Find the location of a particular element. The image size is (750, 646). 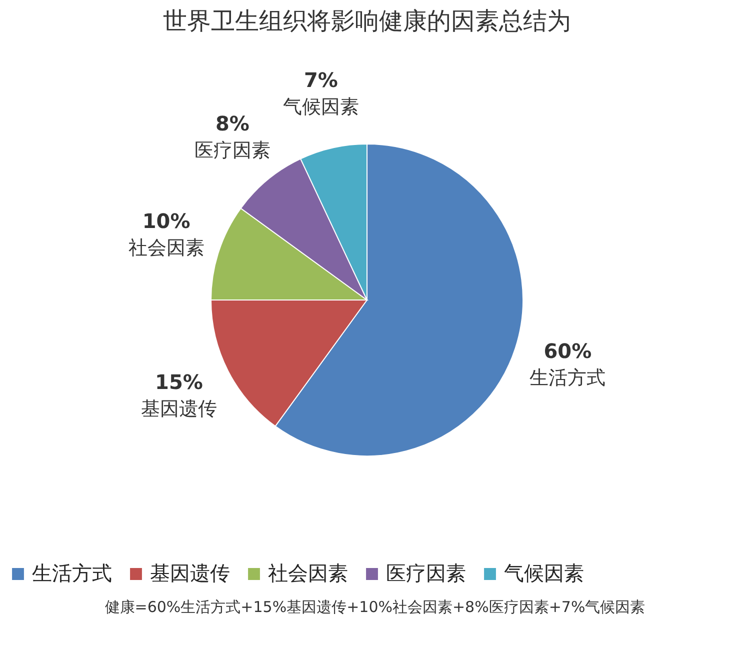

data-label: 10% is located at coordinates (166, 220).